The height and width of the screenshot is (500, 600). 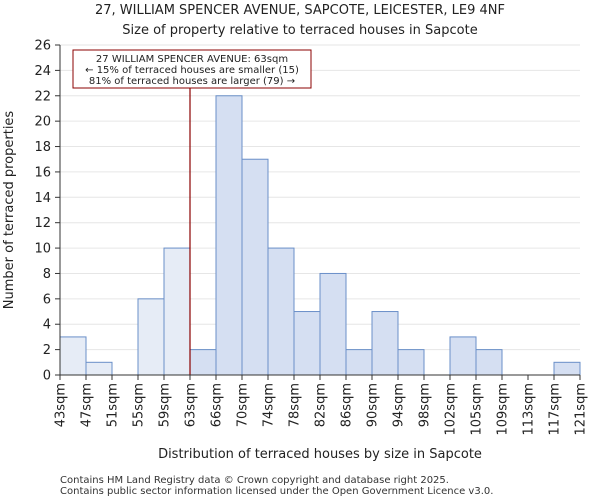 What do you see at coordinates (477, 409) in the screenshot?
I see `x-tick-label: 105sqm` at bounding box center [477, 409].